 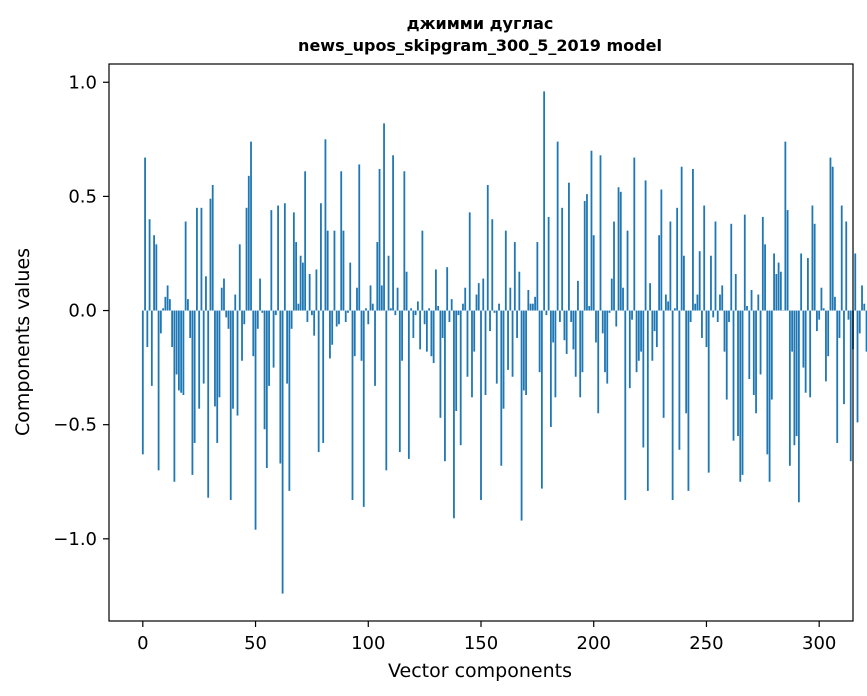 I want to click on y-axis: −1.0 −0.5 0.0 0.5 1.0, so click(x=81, y=311).